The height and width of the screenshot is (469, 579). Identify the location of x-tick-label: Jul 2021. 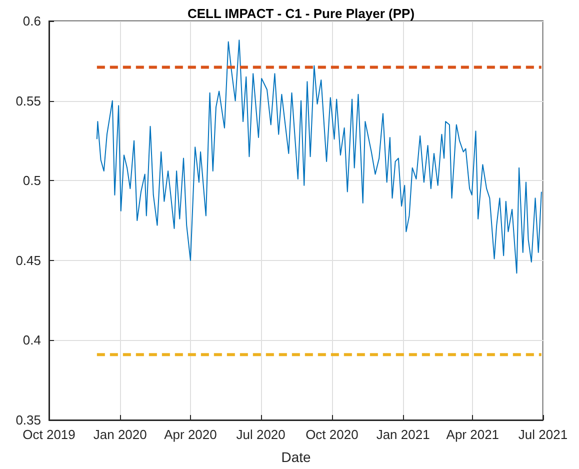
(543, 434).